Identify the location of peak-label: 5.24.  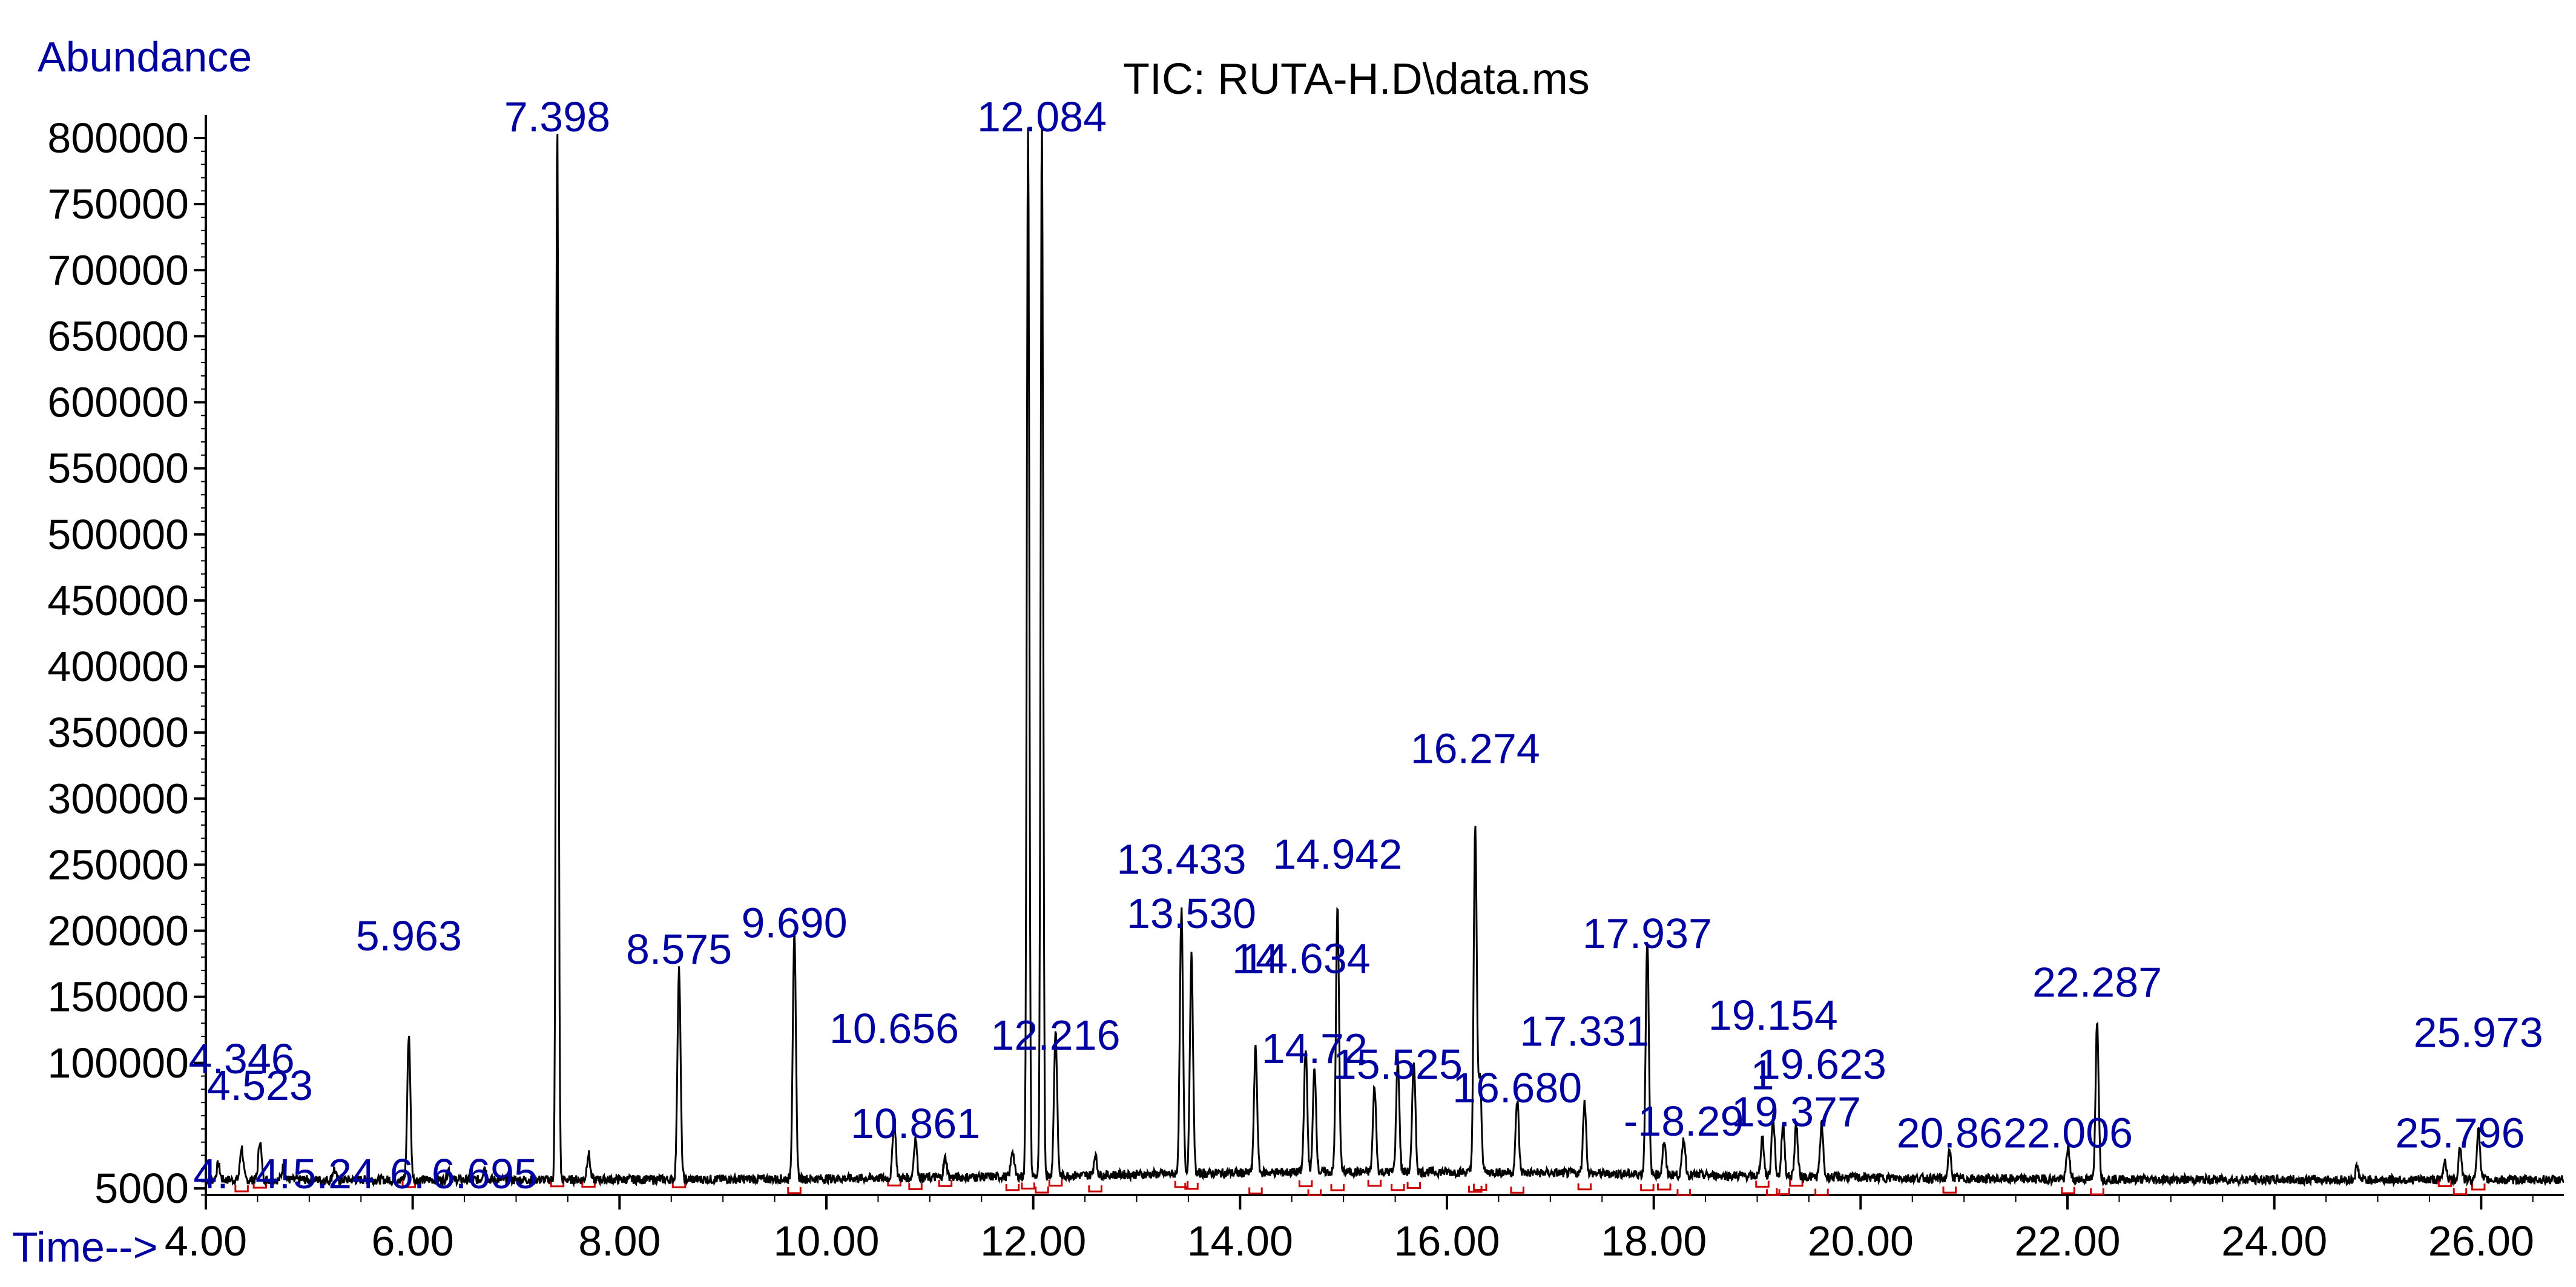
(334, 1173).